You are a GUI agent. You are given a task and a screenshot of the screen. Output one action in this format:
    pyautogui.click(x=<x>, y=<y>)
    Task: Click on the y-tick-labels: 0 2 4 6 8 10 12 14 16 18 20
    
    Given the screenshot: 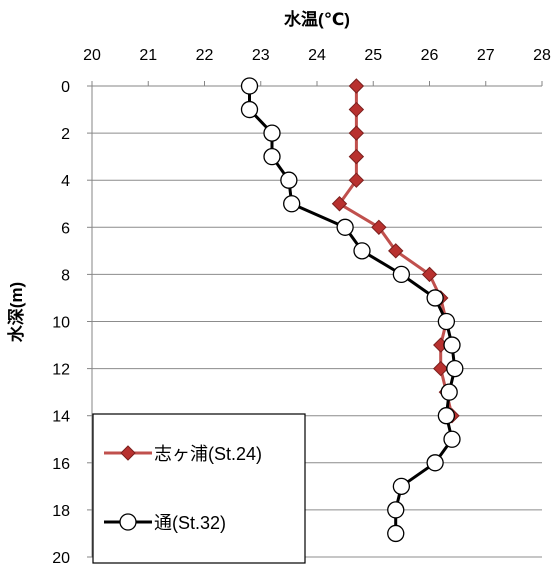 What is the action you would take?
    pyautogui.click(x=61, y=323)
    